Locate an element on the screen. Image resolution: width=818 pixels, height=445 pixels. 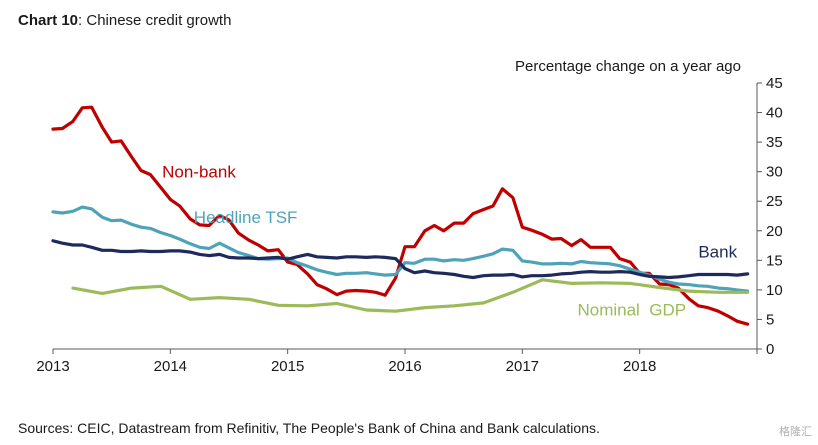
chart-title-rest: : Chinese credit growth is located at coordinates (155, 20).